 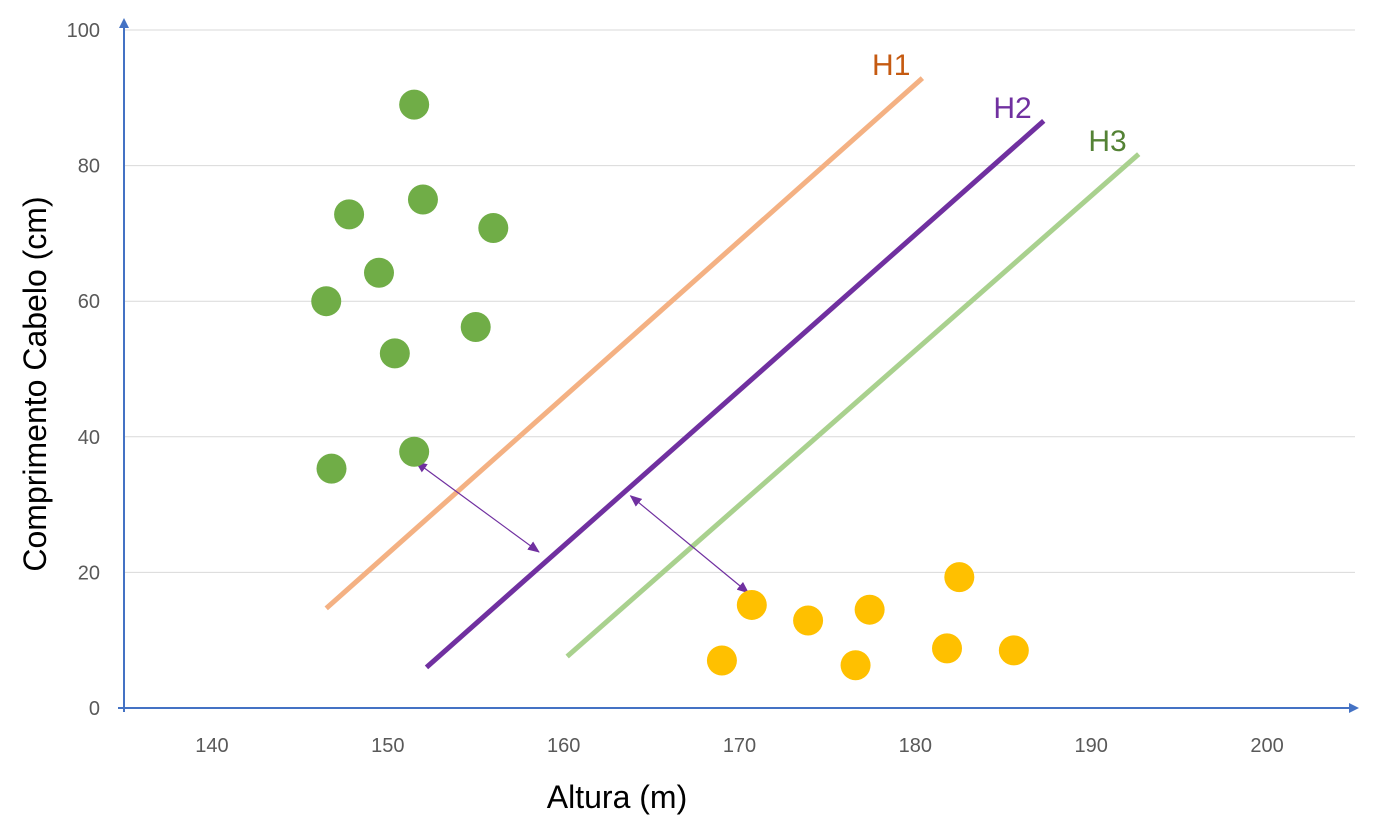 What do you see at coordinates (739, 746) in the screenshot?
I see `x-tick-label: 170` at bounding box center [739, 746].